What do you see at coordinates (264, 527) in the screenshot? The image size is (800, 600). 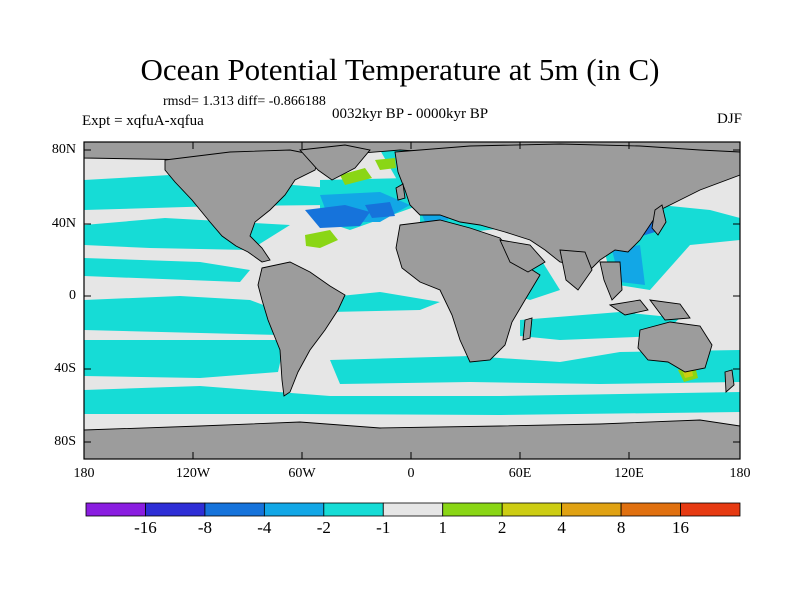 I see `colorbar-label: -4` at bounding box center [264, 527].